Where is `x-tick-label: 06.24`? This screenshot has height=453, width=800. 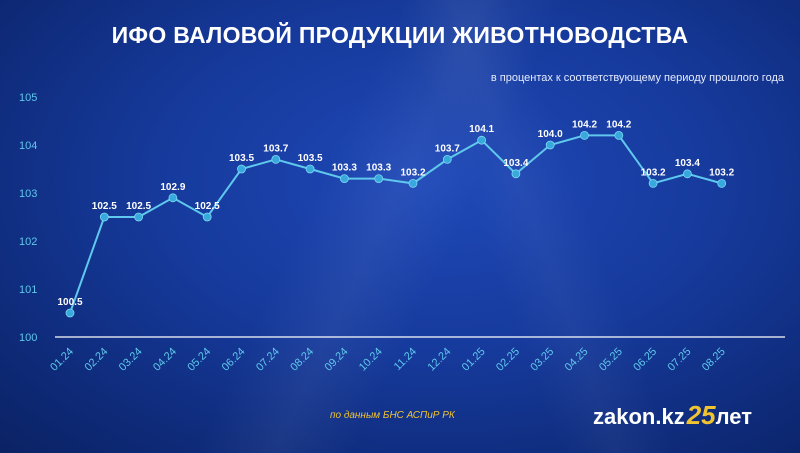 x-tick-label: 06.24 is located at coordinates (234, 360).